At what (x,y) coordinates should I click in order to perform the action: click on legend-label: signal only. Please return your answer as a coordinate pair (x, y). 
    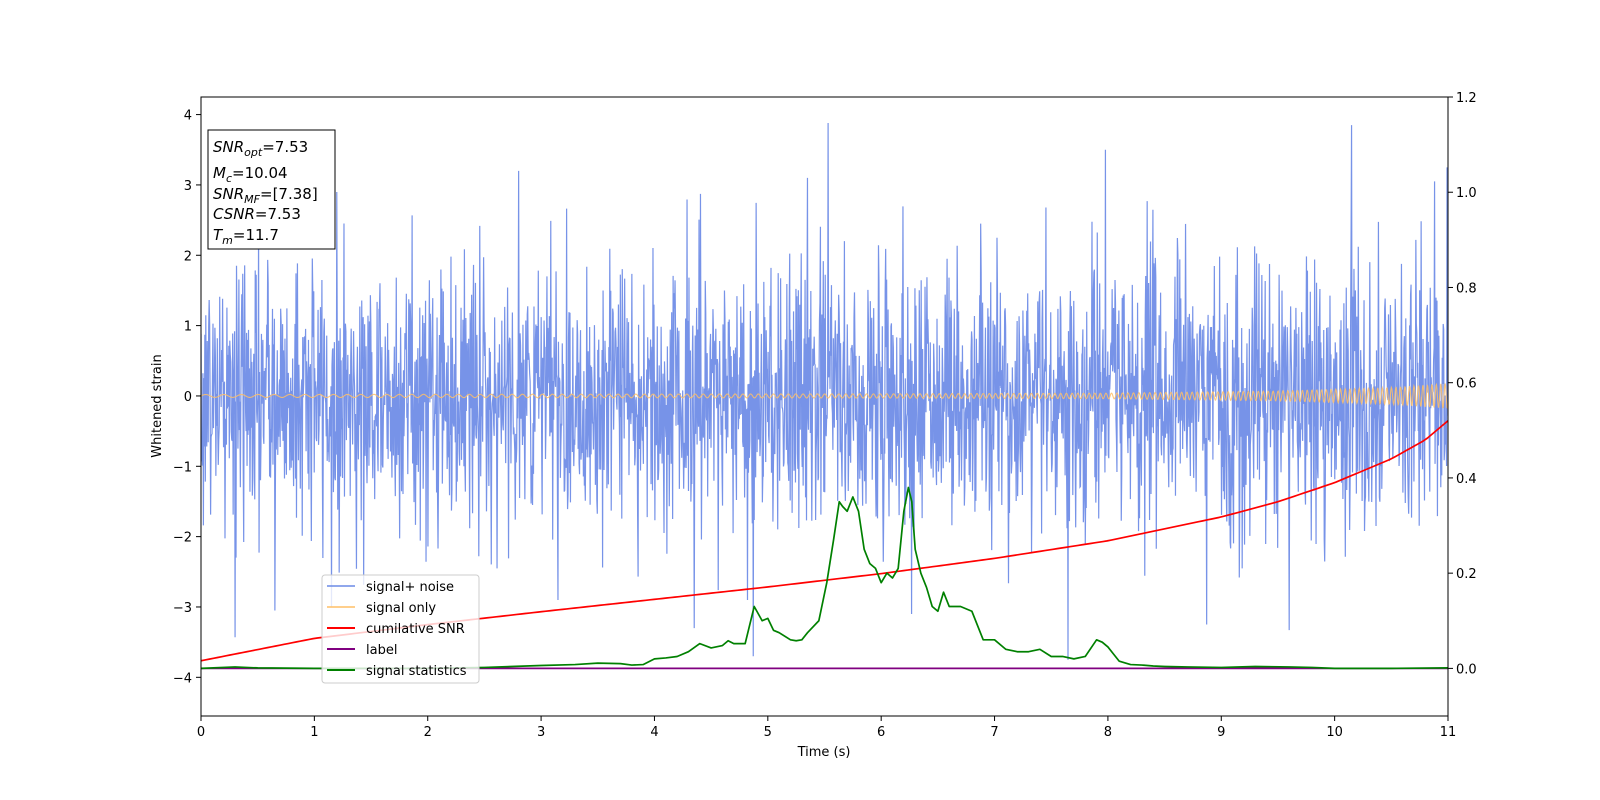
    Looking at the image, I should click on (401, 608).